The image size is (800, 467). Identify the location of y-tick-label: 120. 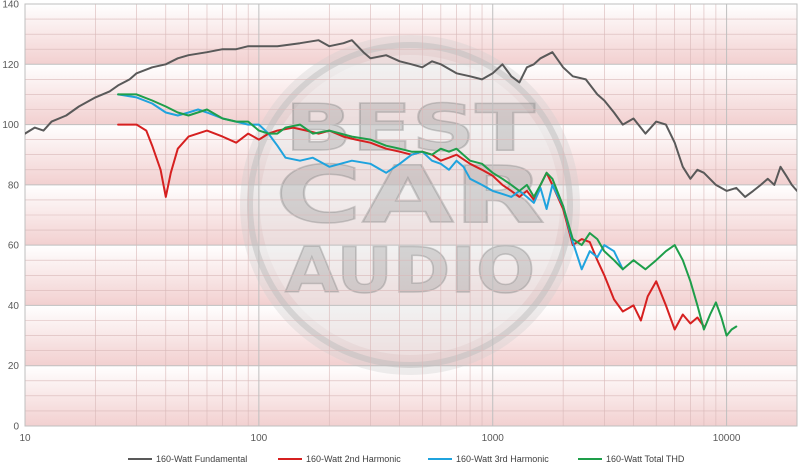
(10, 65).